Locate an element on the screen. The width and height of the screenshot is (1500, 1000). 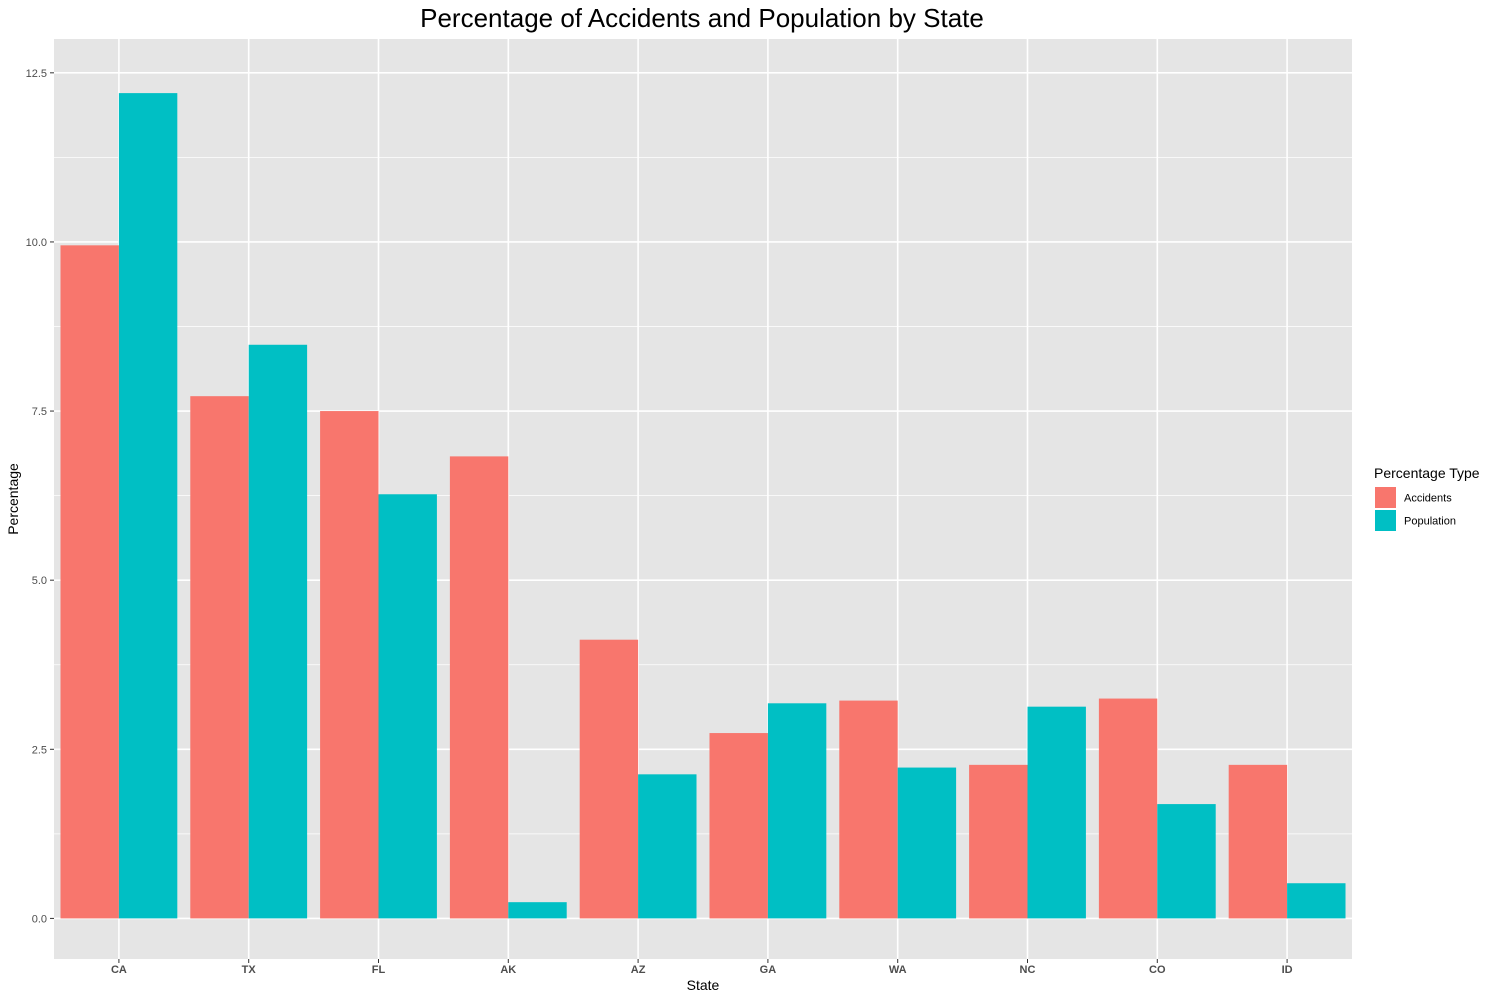
legend-label-accidents: Accidents is located at coordinates (1428, 499).